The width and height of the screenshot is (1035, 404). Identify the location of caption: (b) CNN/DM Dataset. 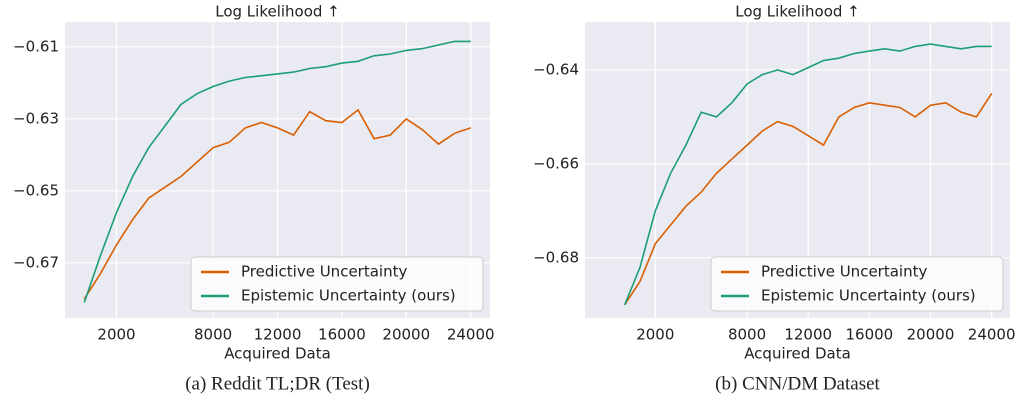
(797, 383).